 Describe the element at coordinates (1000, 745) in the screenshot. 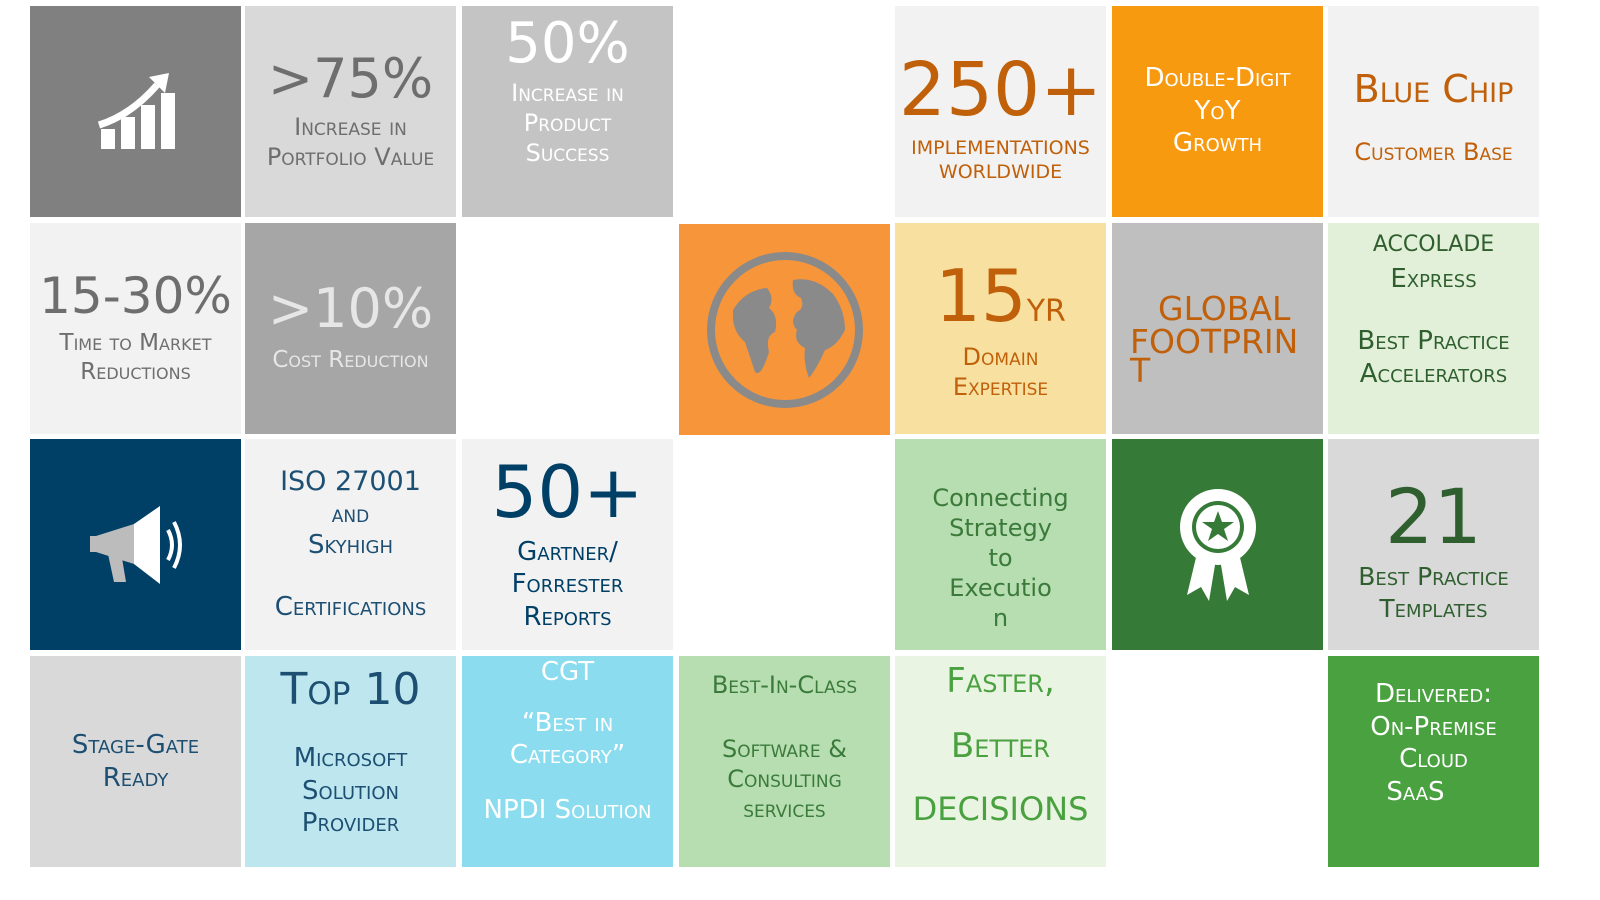

I see `decisions-label-2: Better` at that location.